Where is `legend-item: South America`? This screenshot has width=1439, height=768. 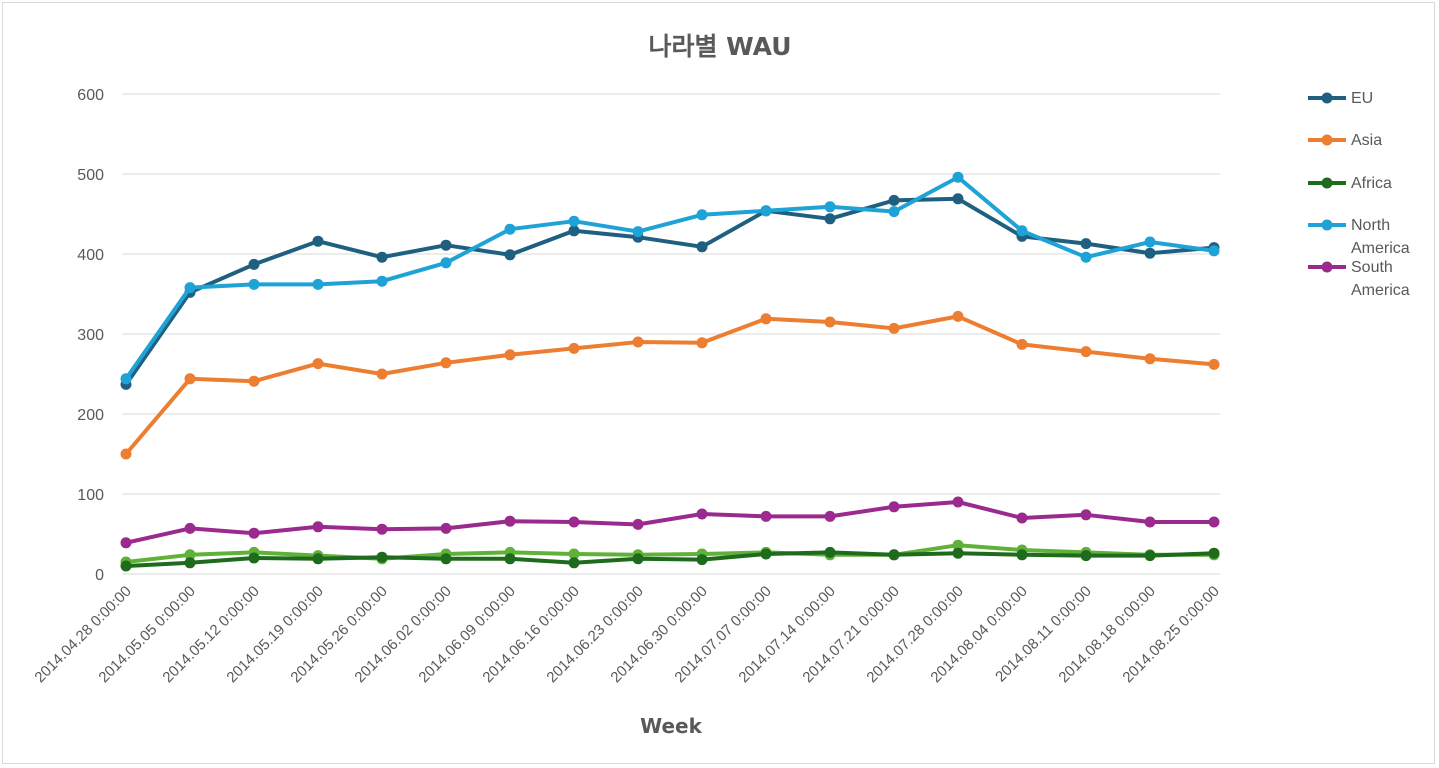 legend-item: South America is located at coordinates (1359, 279).